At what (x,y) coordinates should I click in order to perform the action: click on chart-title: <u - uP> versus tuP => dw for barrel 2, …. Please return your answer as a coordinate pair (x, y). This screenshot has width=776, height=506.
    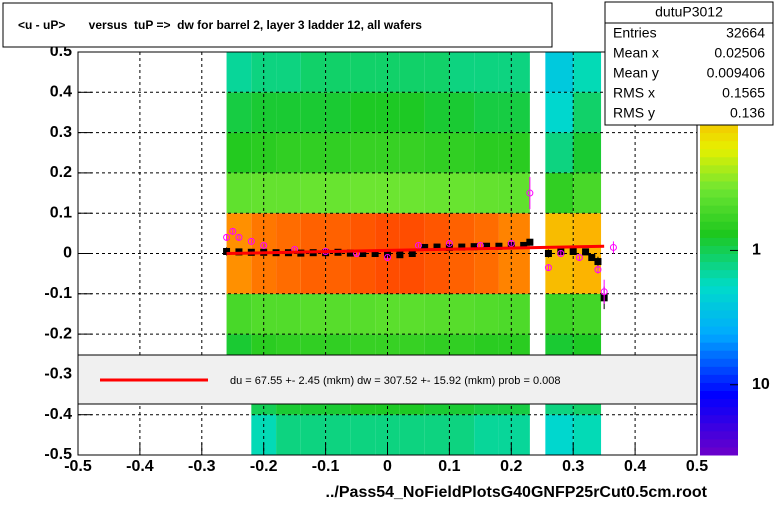
    Looking at the image, I should click on (220, 25).